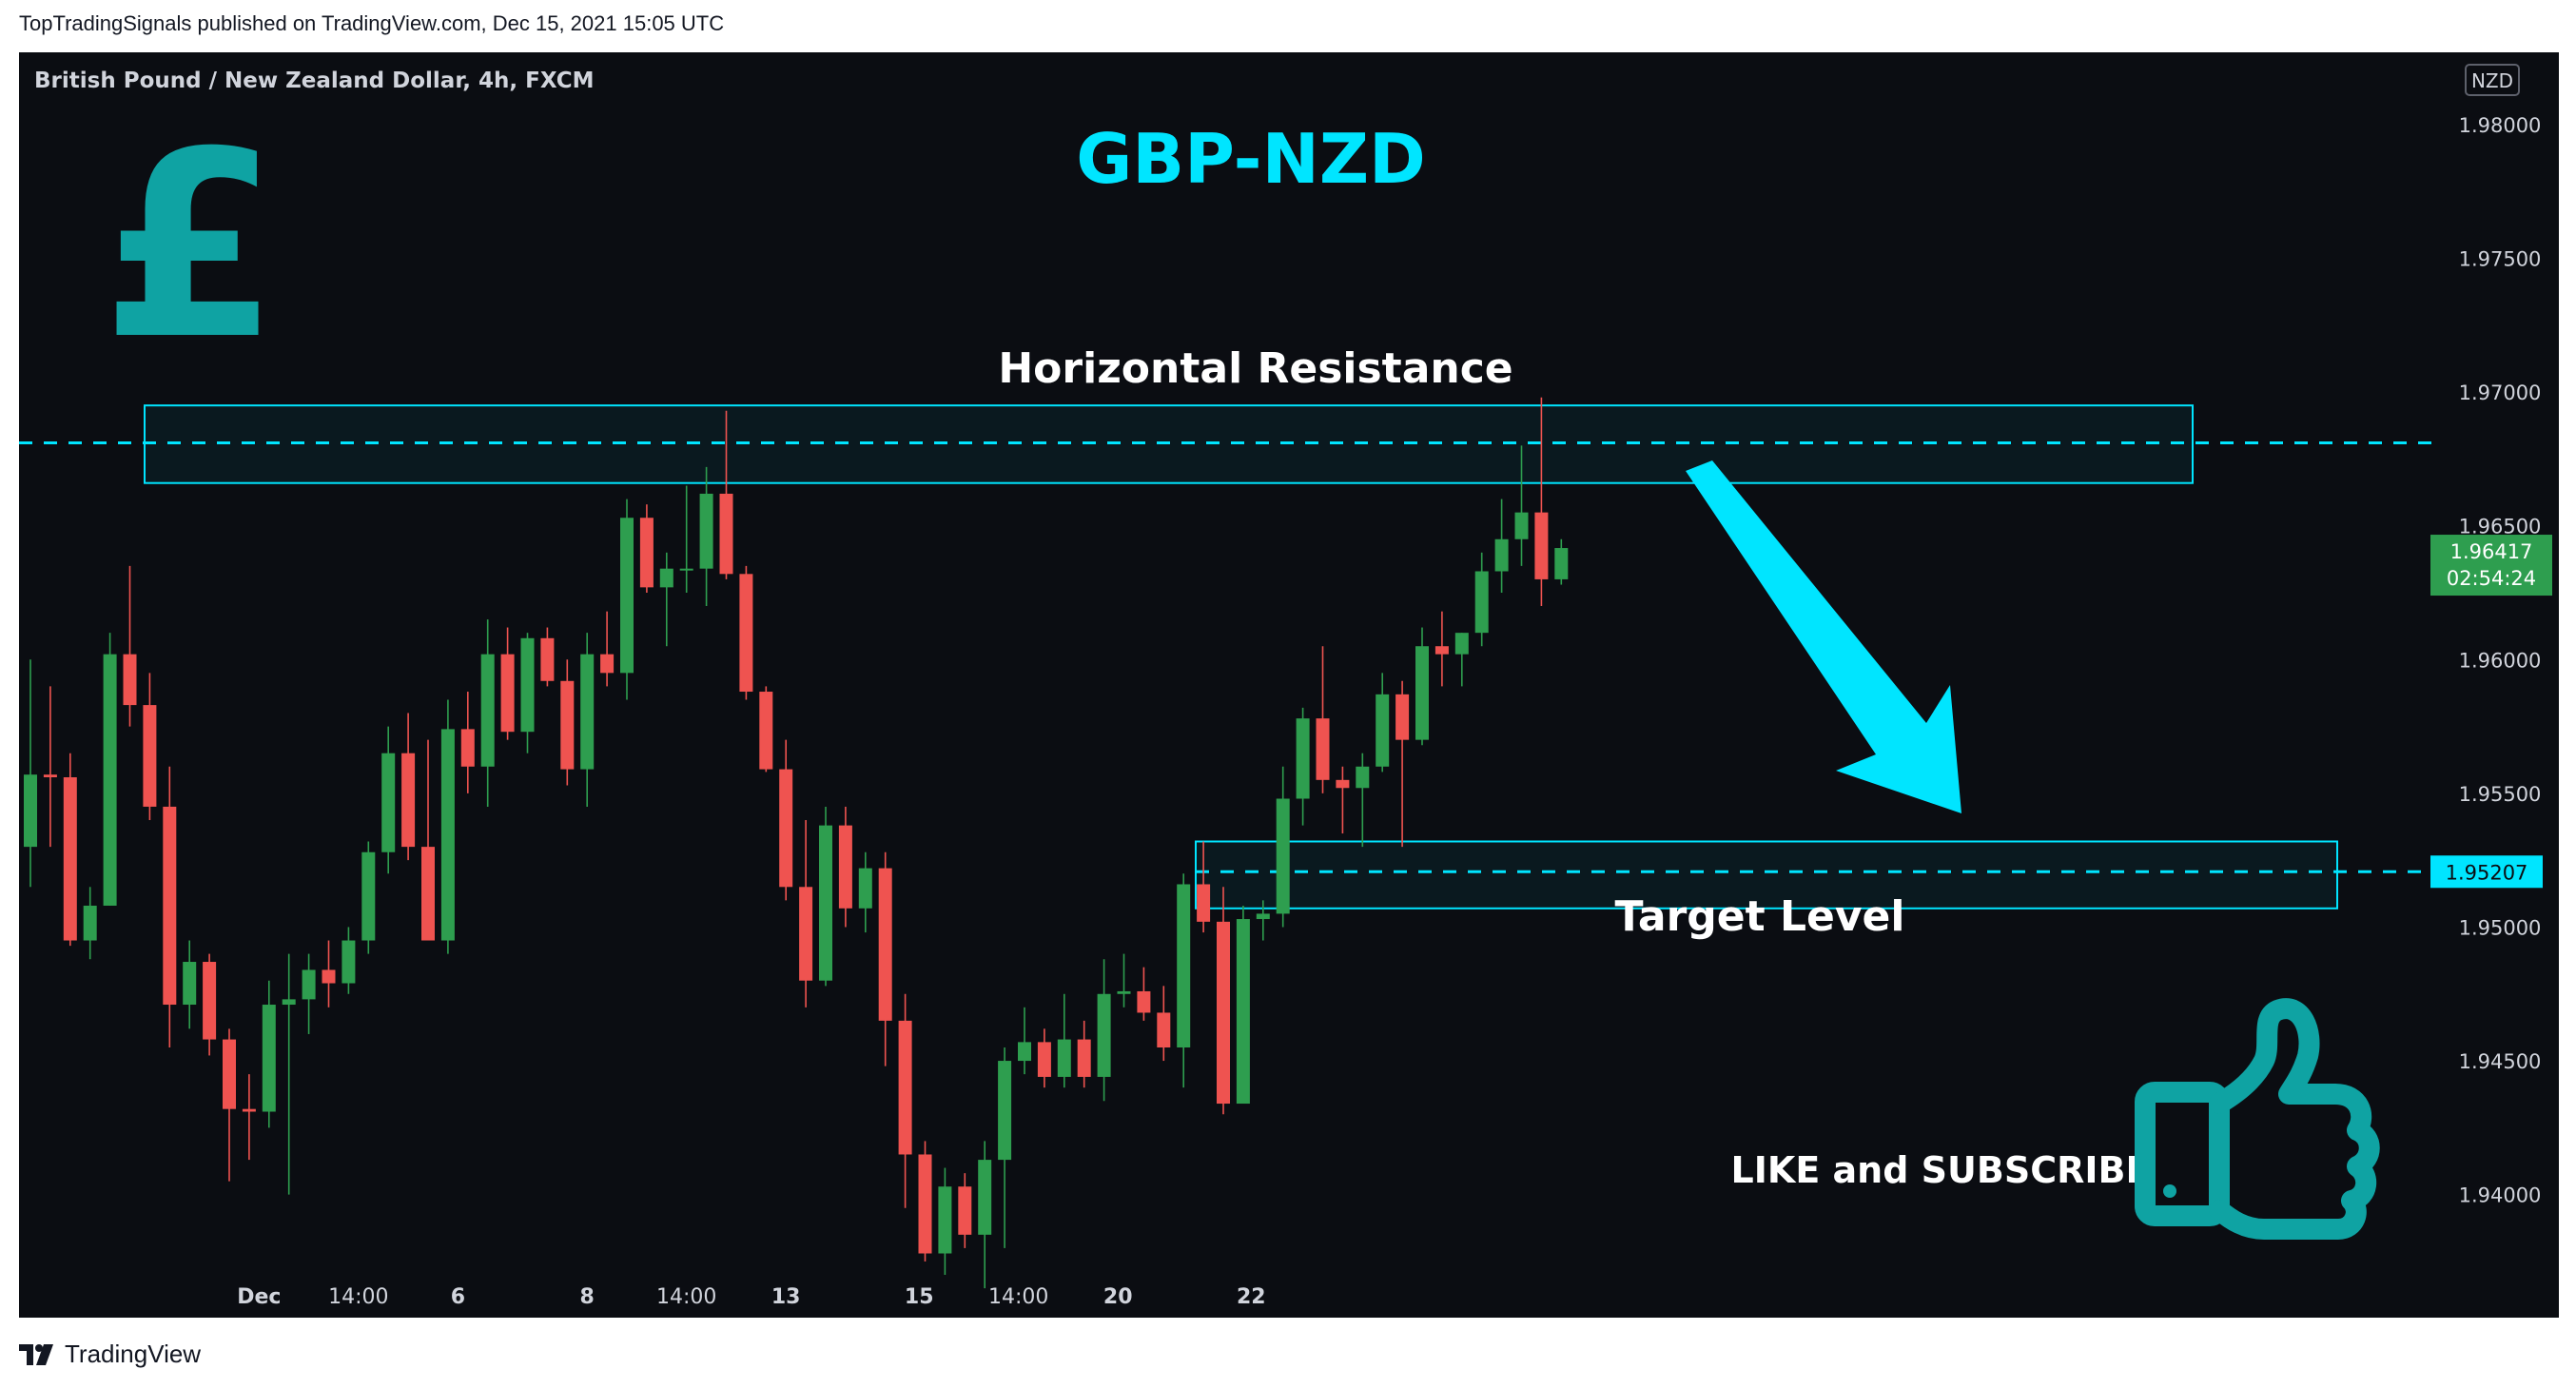 Image resolution: width=2576 pixels, height=1389 pixels. Describe the element at coordinates (2492, 551) in the screenshot. I see `current-price-value: 1.96417` at that location.